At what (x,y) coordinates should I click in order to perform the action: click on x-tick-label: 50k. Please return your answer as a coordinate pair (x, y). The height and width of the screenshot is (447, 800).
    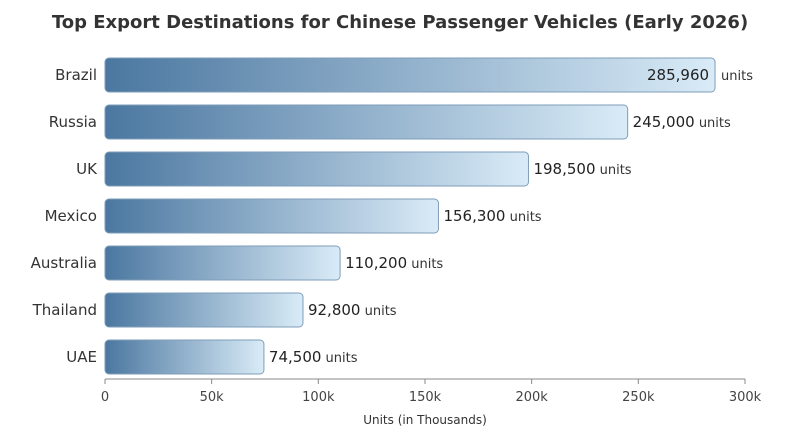
    Looking at the image, I should click on (212, 397).